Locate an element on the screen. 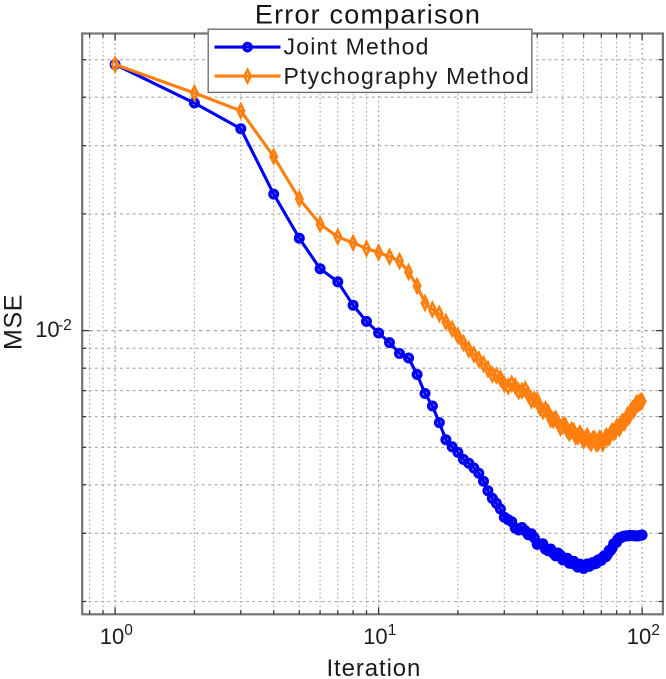 This screenshot has width=666, height=679. svg-text: Joint Method is located at coordinates (357, 47).